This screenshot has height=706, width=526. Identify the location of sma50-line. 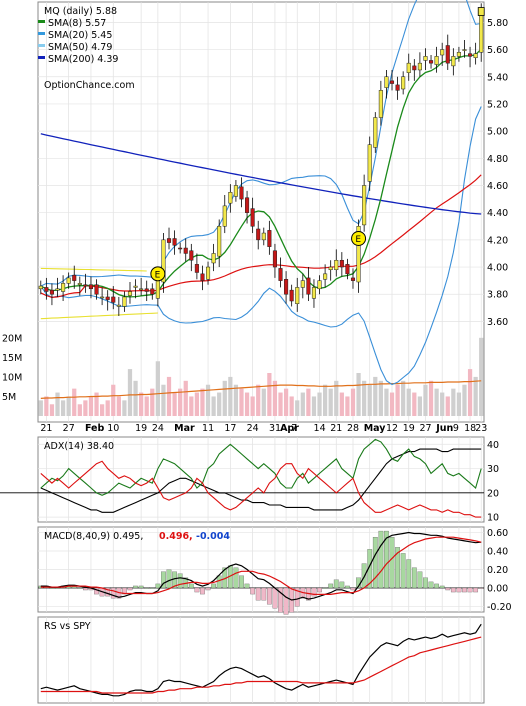
(261, 236).